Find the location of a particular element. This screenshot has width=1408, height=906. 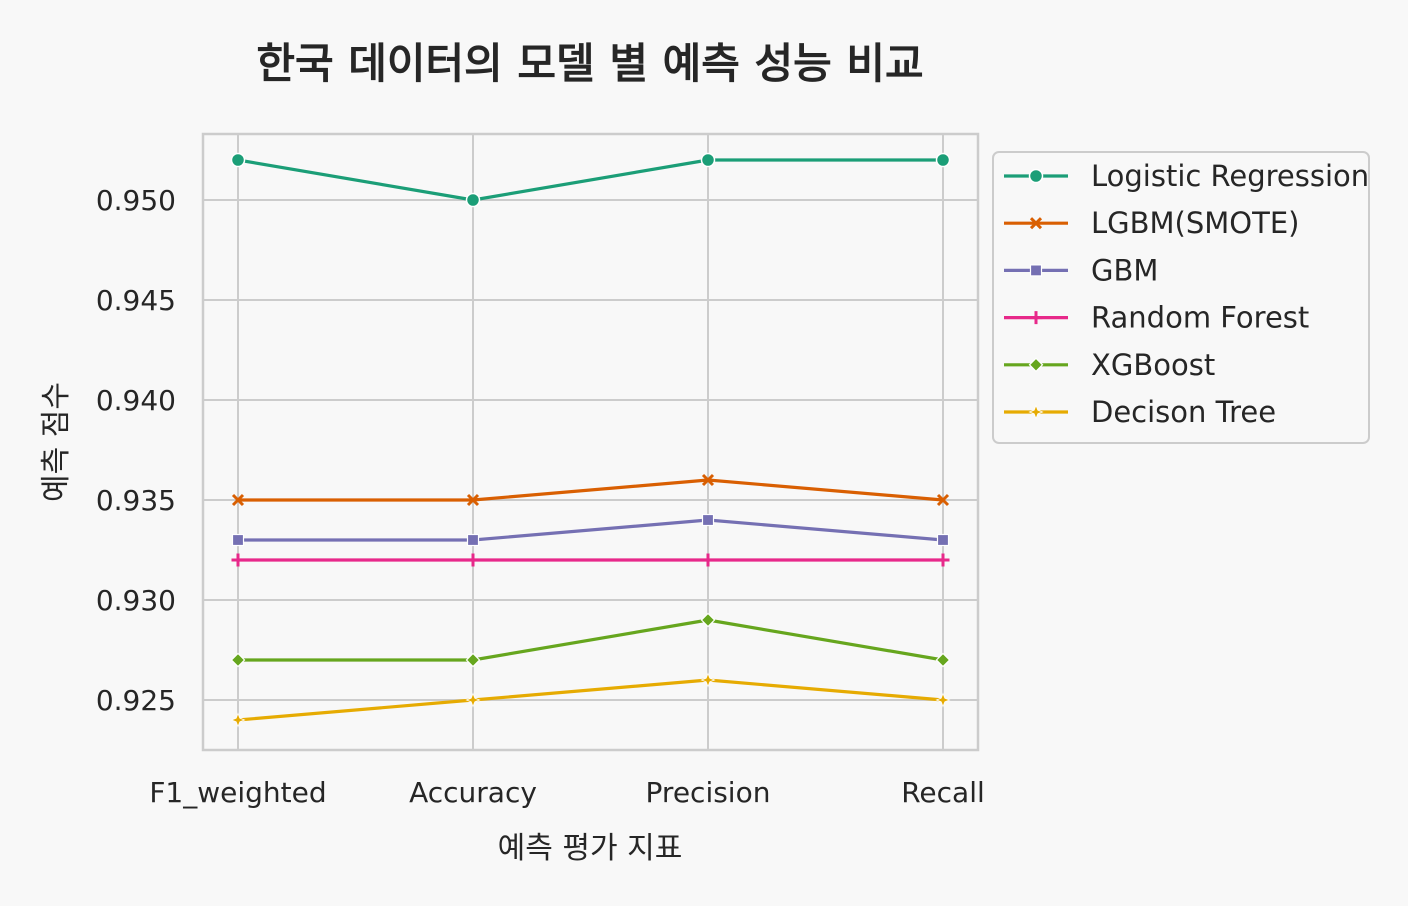

legend-entry: XGBoost is located at coordinates (1109, 365).